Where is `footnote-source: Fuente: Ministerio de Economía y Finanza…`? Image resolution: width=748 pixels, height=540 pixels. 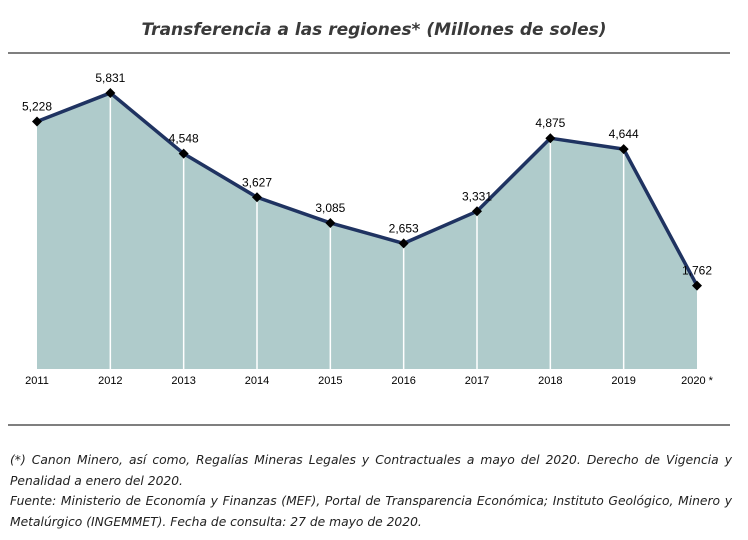 footnote-source: Fuente: Ministerio de Economía y Finanza… is located at coordinates (371, 511).